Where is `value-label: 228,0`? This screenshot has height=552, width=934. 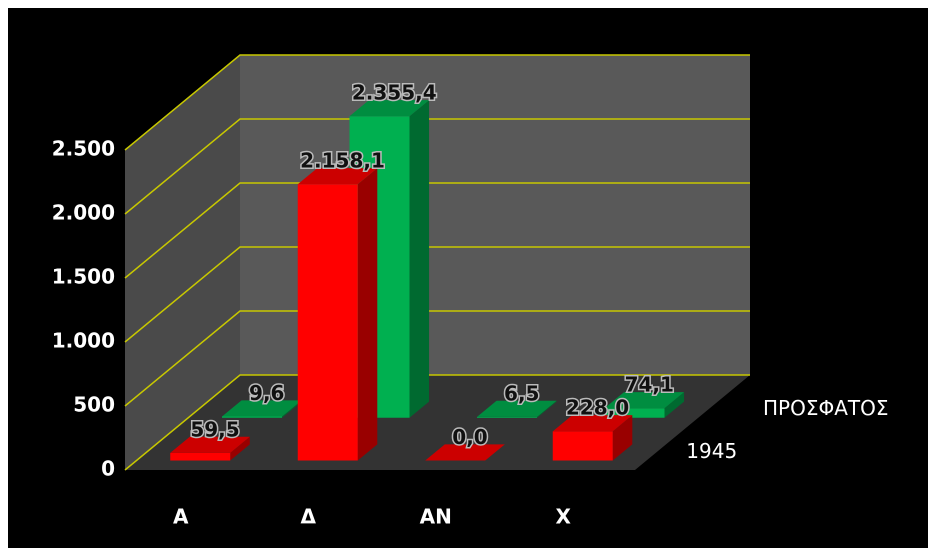 value-label: 228,0 is located at coordinates (597, 408).